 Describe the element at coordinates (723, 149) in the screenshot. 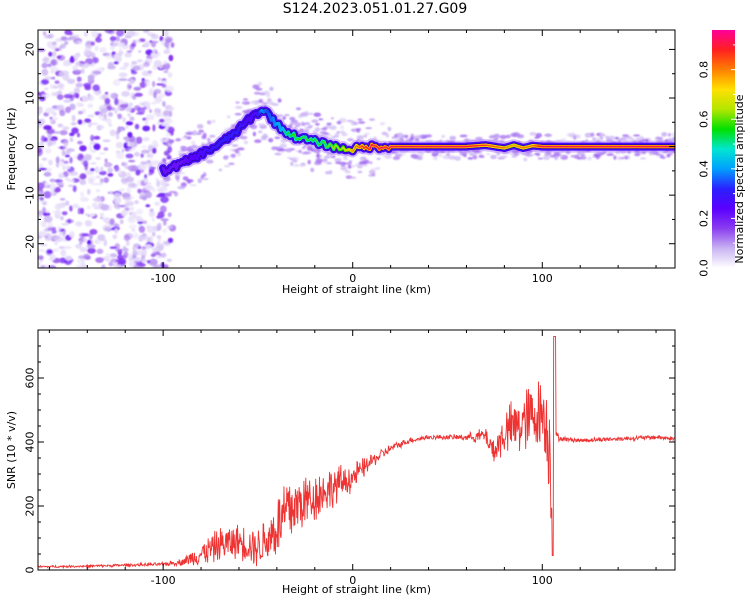

I see `colorbar-gradient` at that location.